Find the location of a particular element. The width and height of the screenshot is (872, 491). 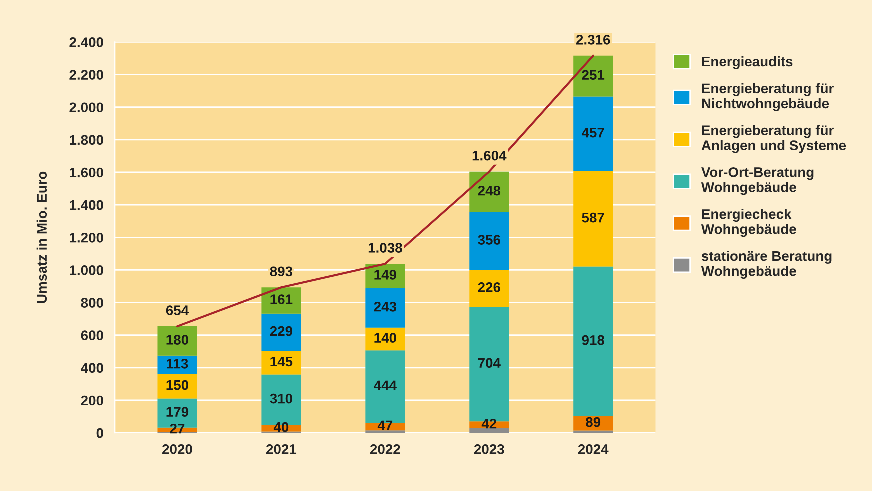

legend-label: stationäre Beratung Wohngebäude is located at coordinates (766, 264).